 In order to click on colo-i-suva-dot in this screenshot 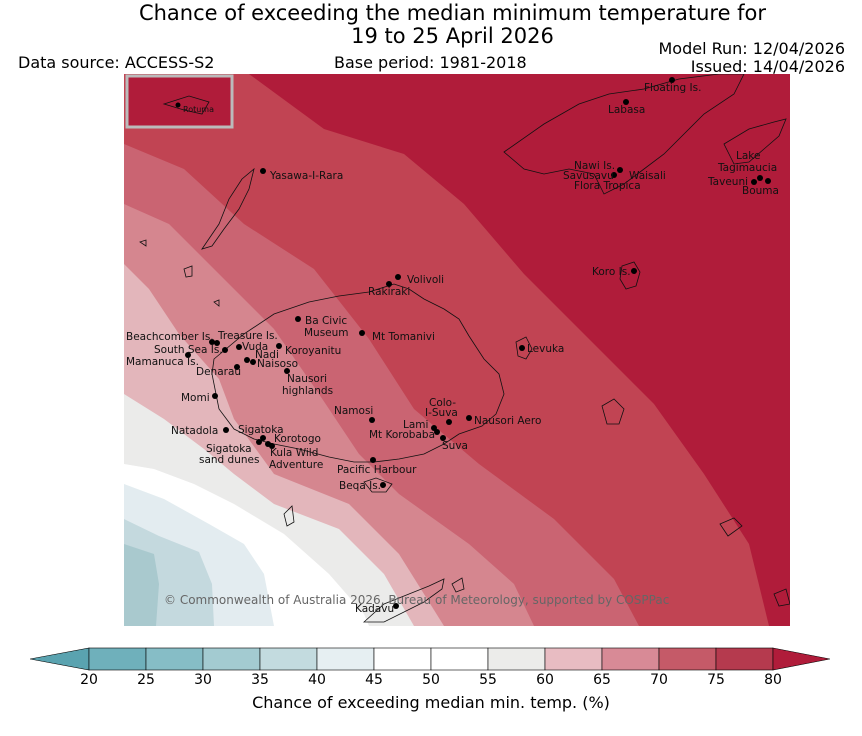, I will do `click(449, 422)`.